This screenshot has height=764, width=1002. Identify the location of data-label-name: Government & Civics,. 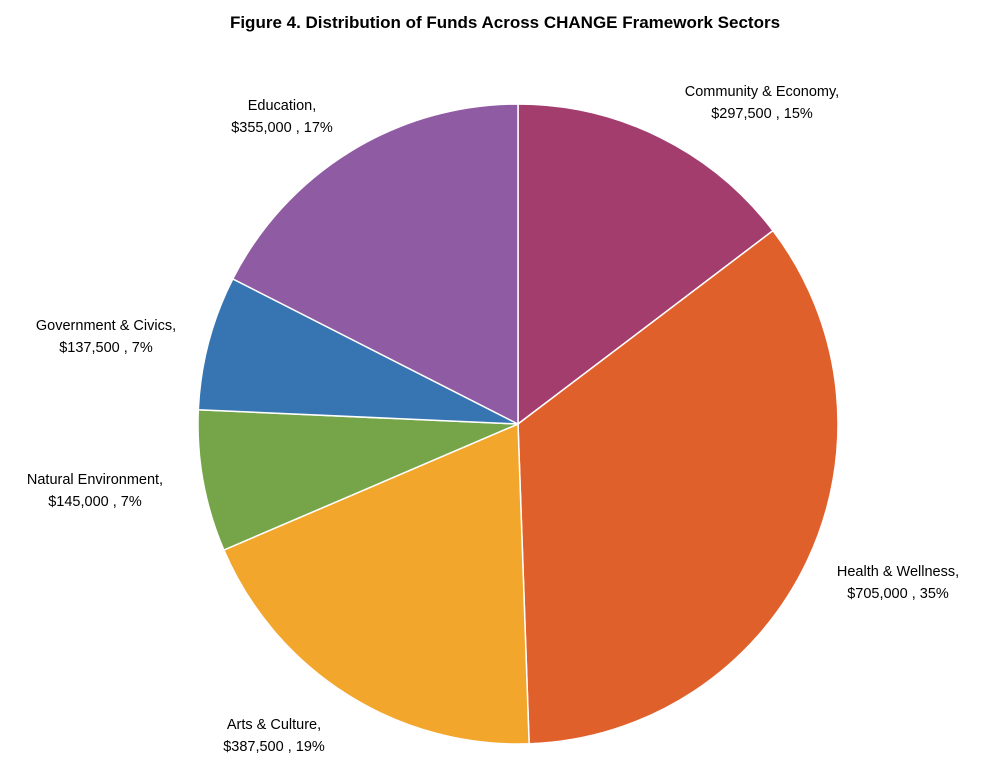
(106, 326).